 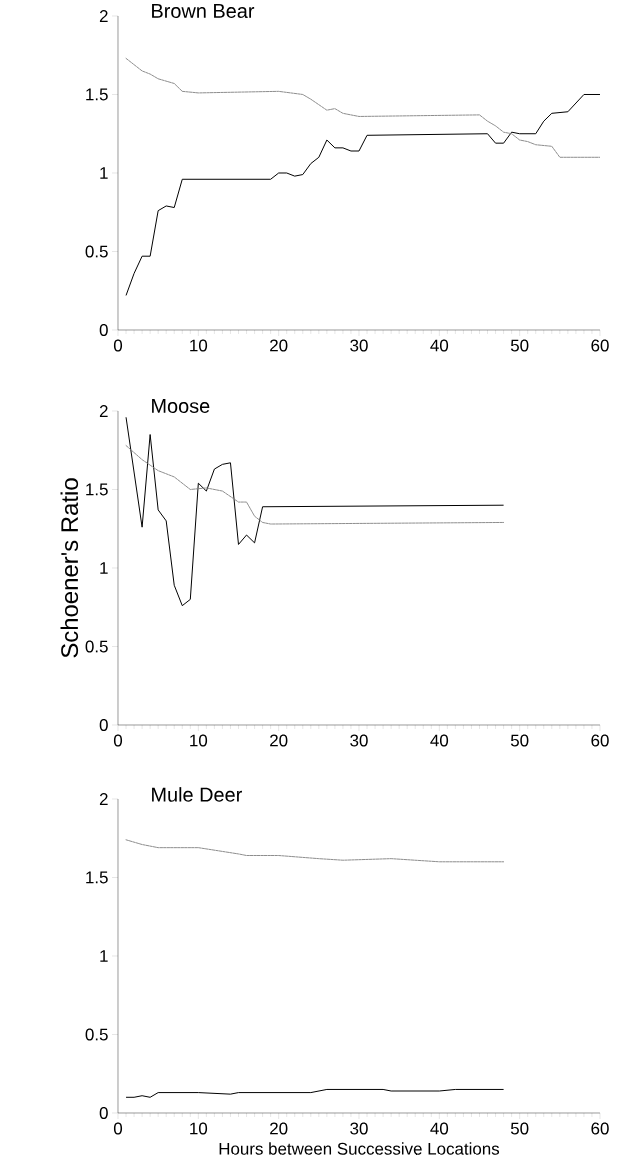 What do you see at coordinates (197, 794) in the screenshot?
I see `chart-title: Mule Deer` at bounding box center [197, 794].